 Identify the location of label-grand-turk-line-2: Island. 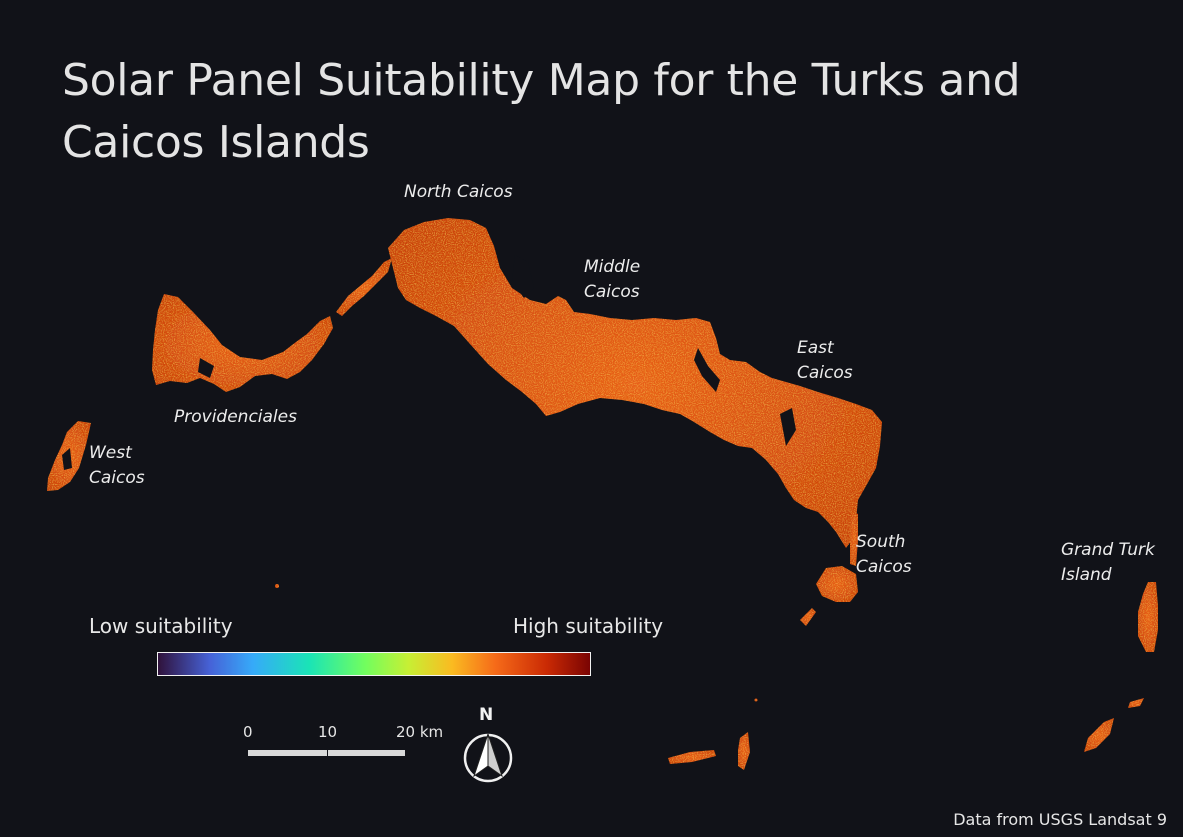
(1086, 575).